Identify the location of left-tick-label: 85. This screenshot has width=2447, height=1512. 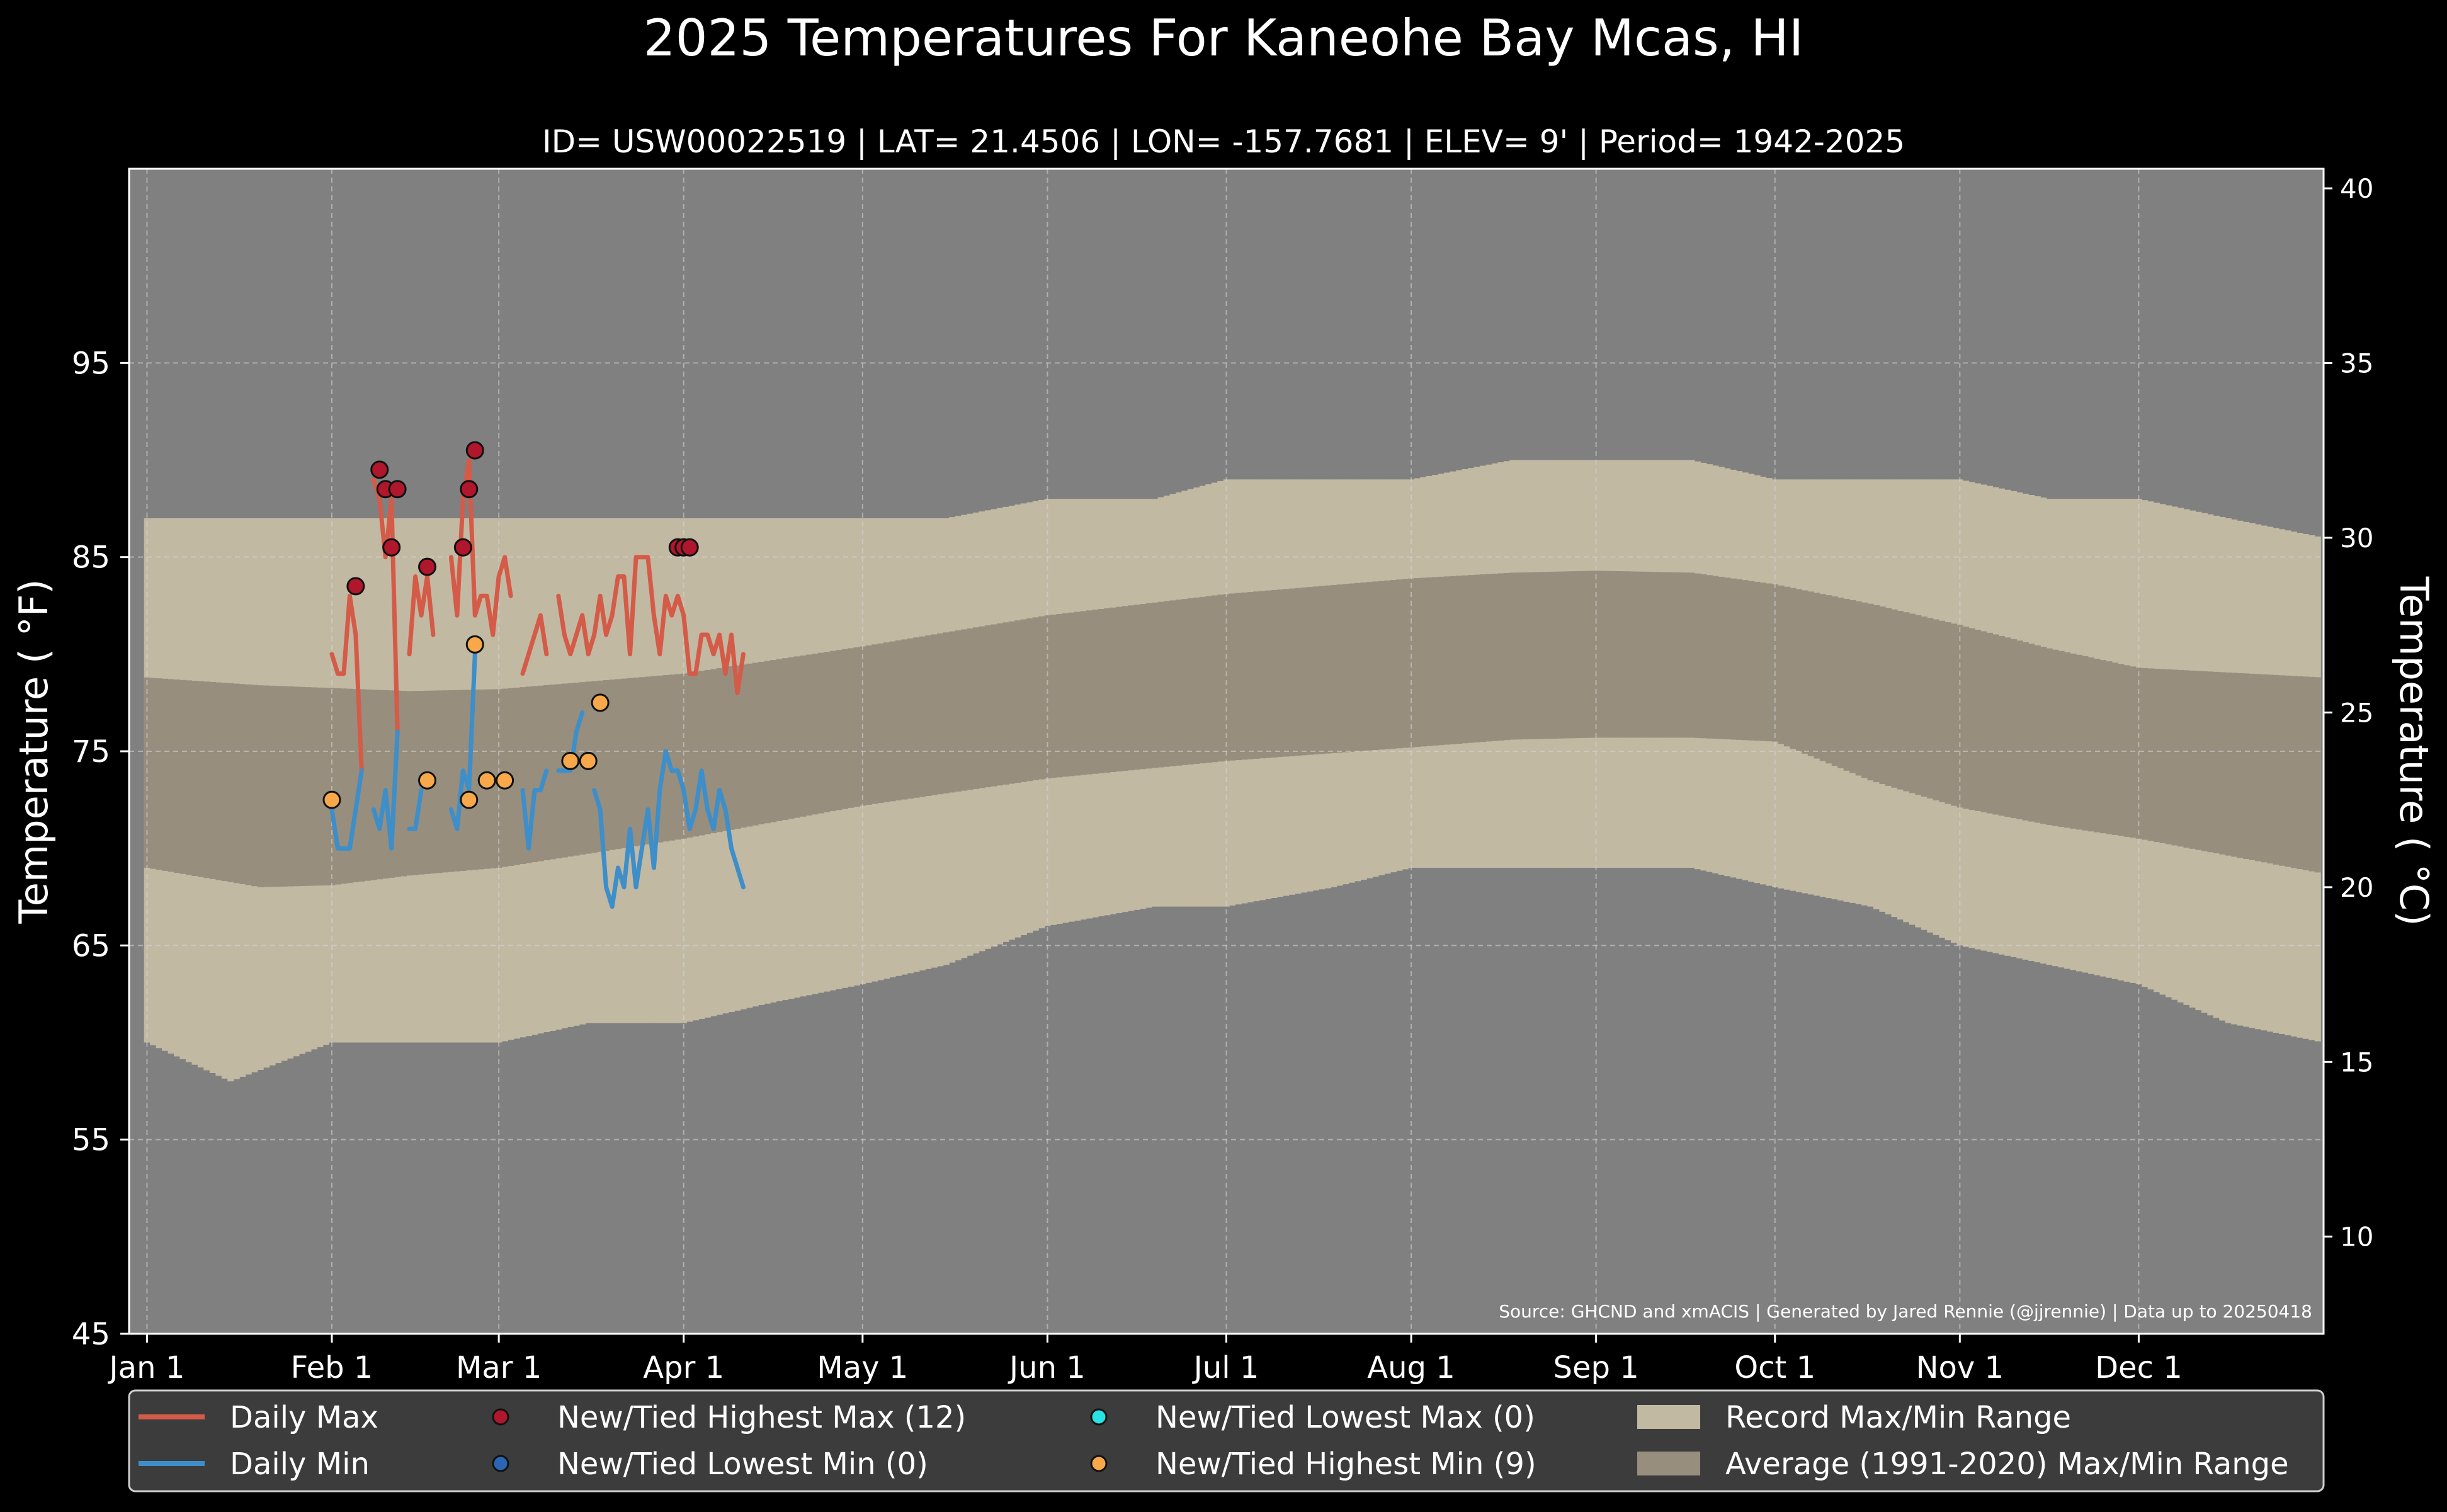
(91, 558).